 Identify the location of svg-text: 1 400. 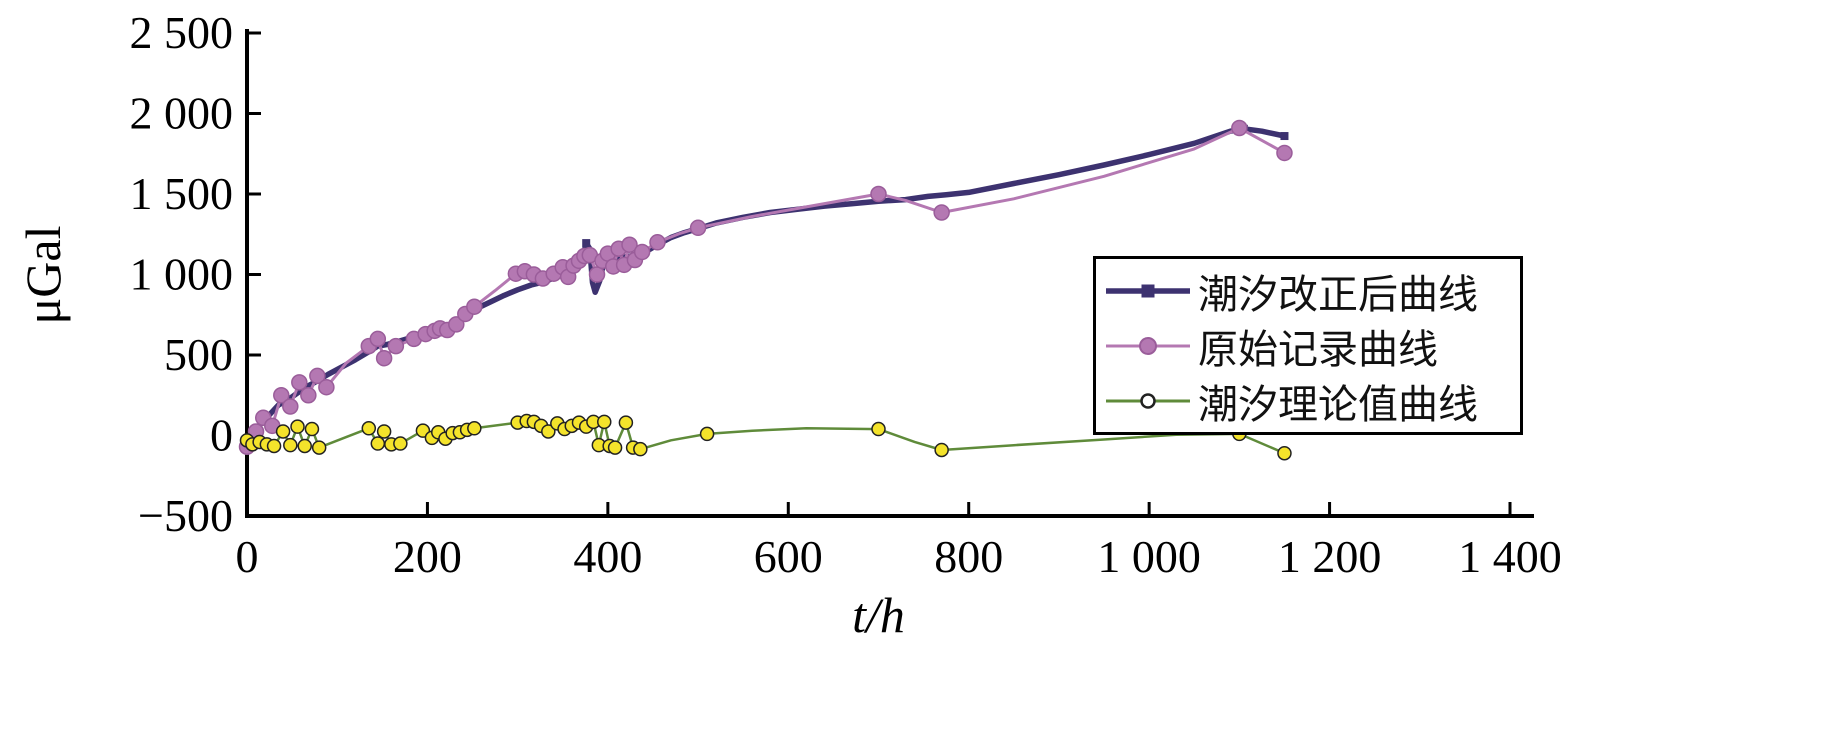
(1510, 556).